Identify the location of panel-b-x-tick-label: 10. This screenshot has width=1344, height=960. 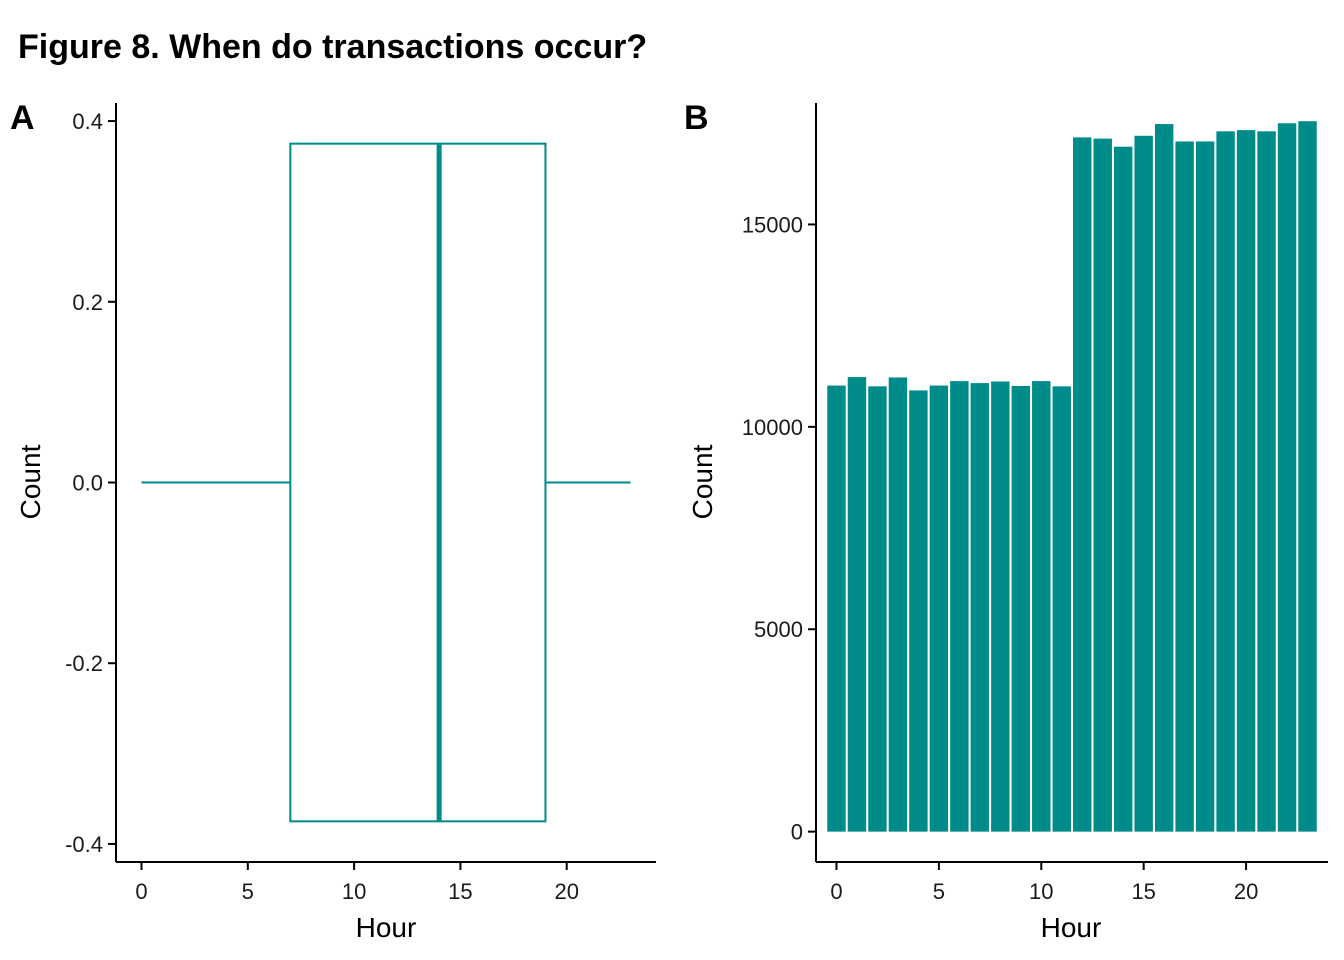
(1041, 891).